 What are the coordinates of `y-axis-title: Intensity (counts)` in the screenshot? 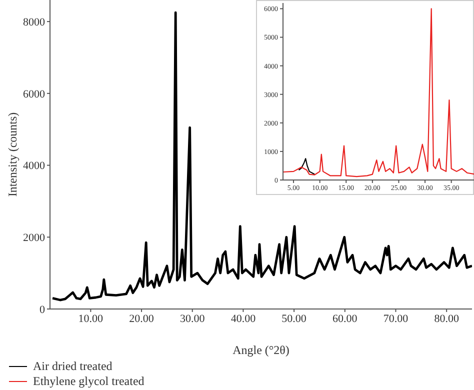 It's located at (12, 154).